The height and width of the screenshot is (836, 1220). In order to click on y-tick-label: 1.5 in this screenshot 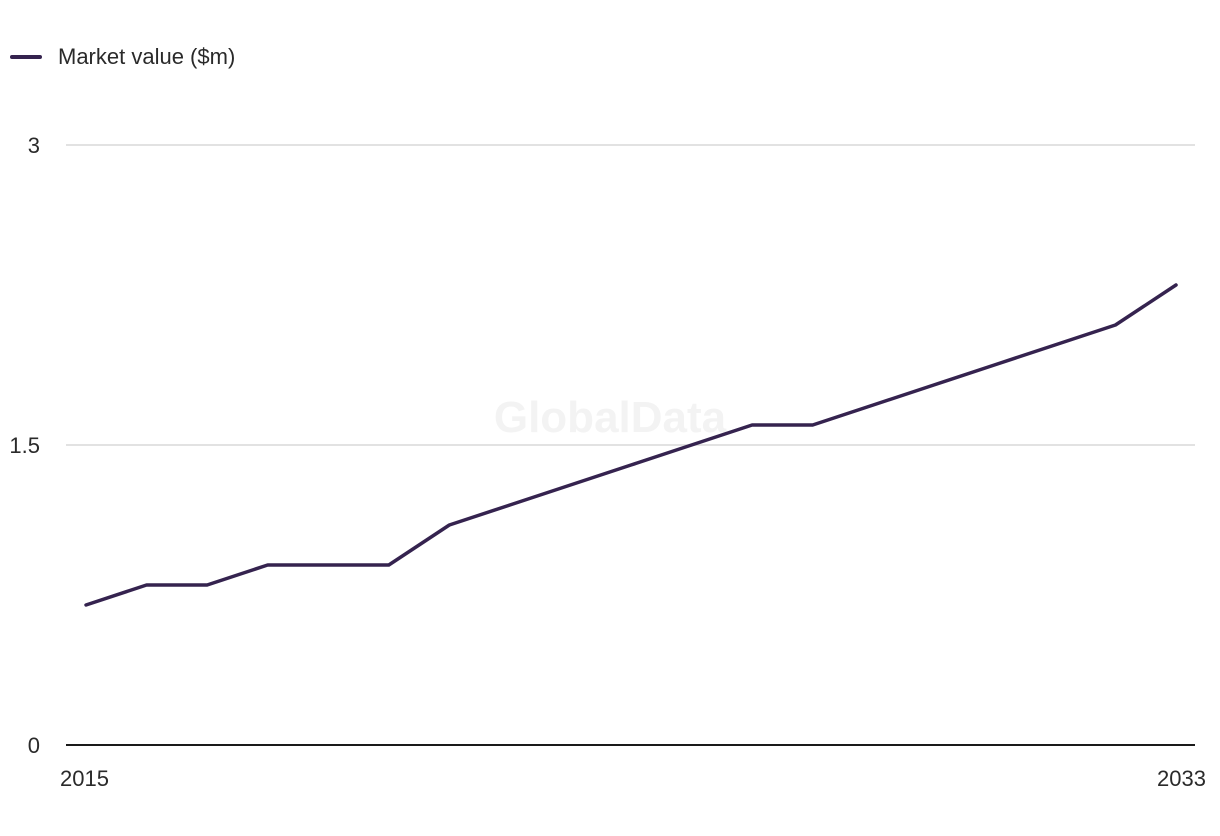, I will do `click(24, 445)`.